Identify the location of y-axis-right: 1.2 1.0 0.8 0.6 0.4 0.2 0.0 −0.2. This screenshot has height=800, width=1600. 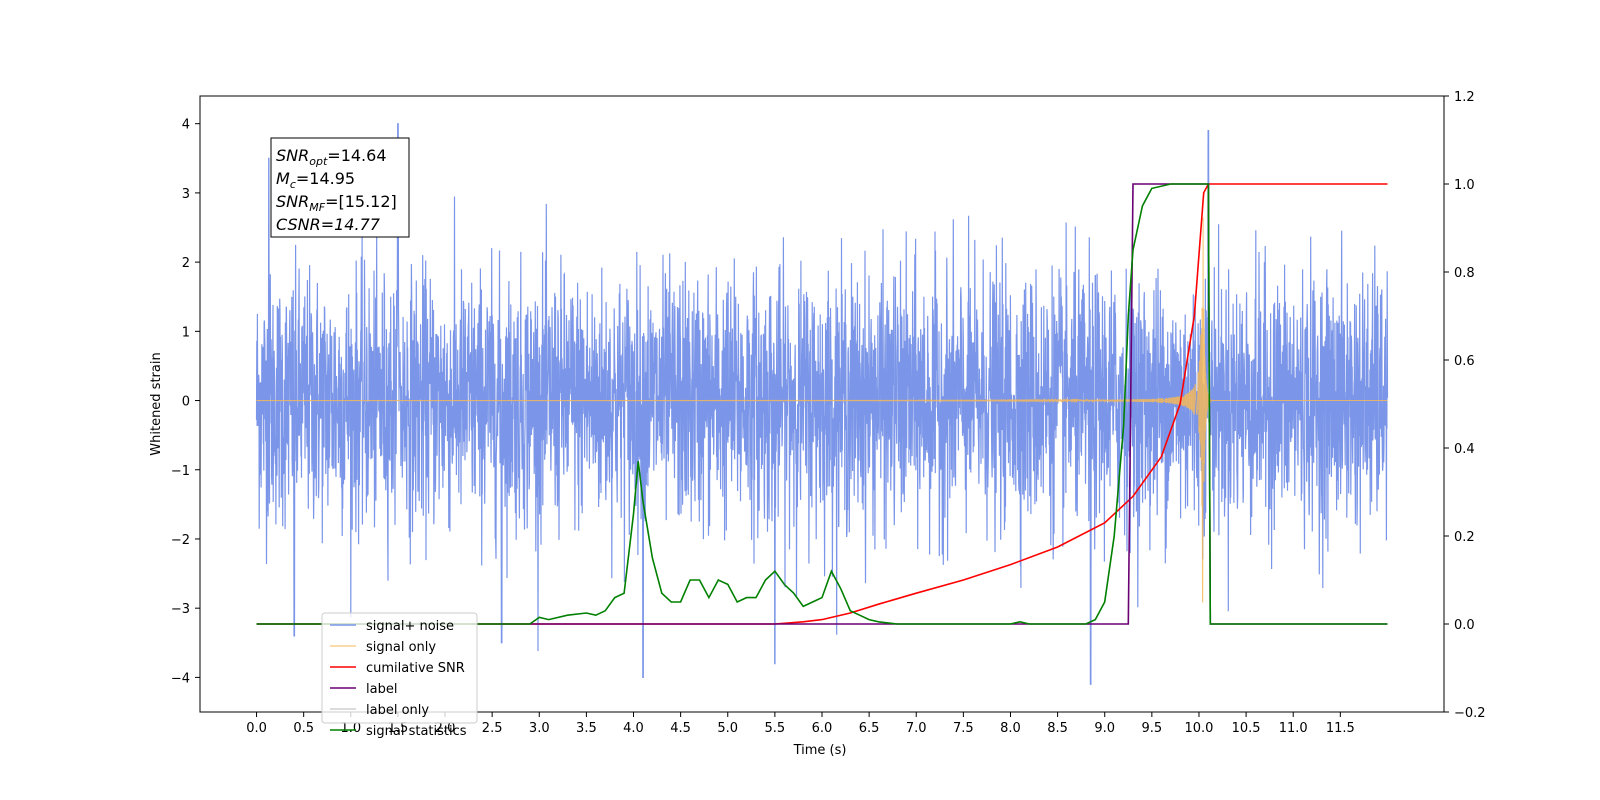
(1465, 405).